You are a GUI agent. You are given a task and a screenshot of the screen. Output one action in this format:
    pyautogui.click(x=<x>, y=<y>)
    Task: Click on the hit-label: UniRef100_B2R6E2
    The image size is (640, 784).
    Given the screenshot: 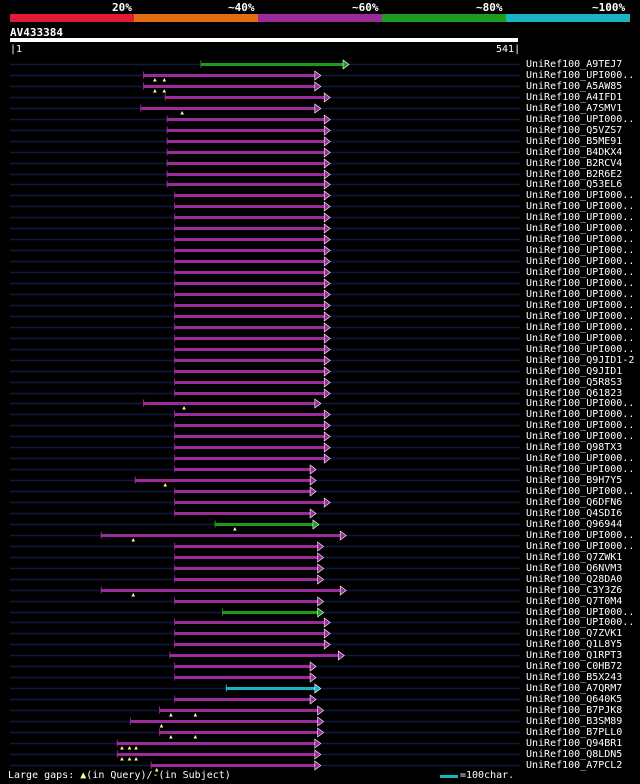 What is the action you would take?
    pyautogui.click(x=574, y=174)
    